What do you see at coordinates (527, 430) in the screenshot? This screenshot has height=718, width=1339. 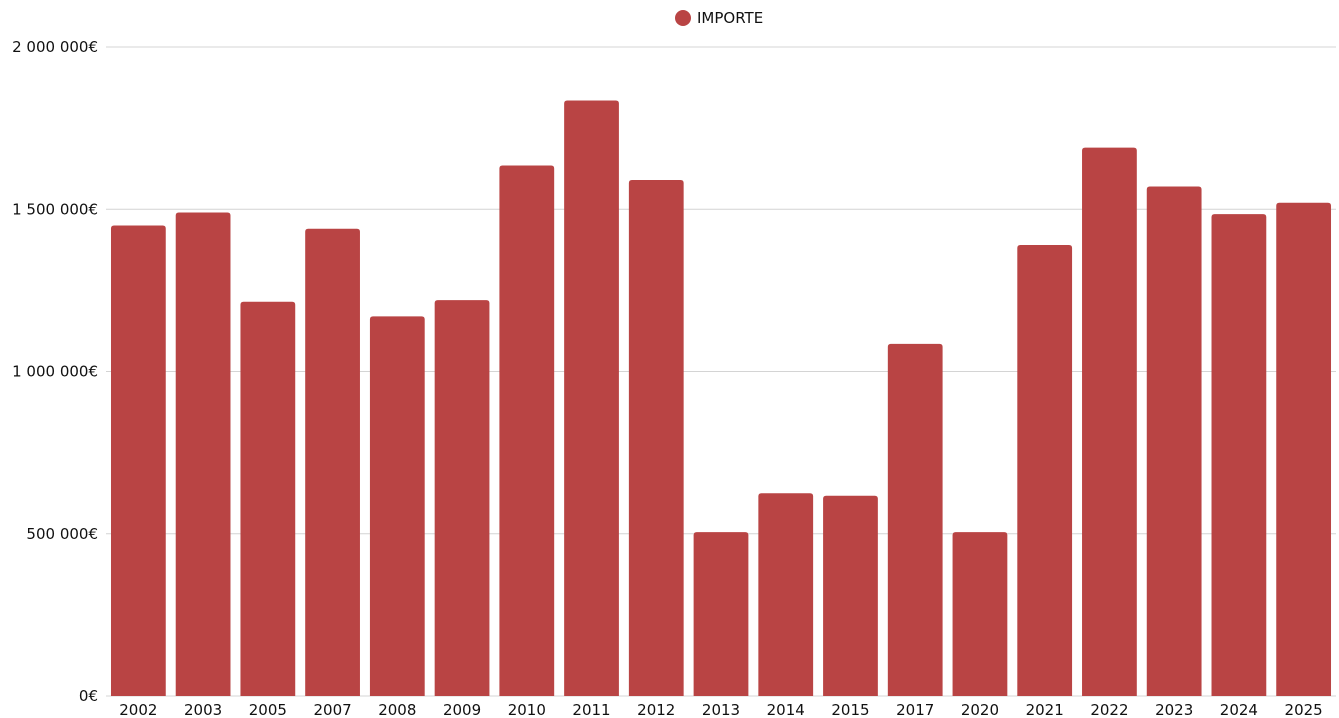 I see `bar-2010` at bounding box center [527, 430].